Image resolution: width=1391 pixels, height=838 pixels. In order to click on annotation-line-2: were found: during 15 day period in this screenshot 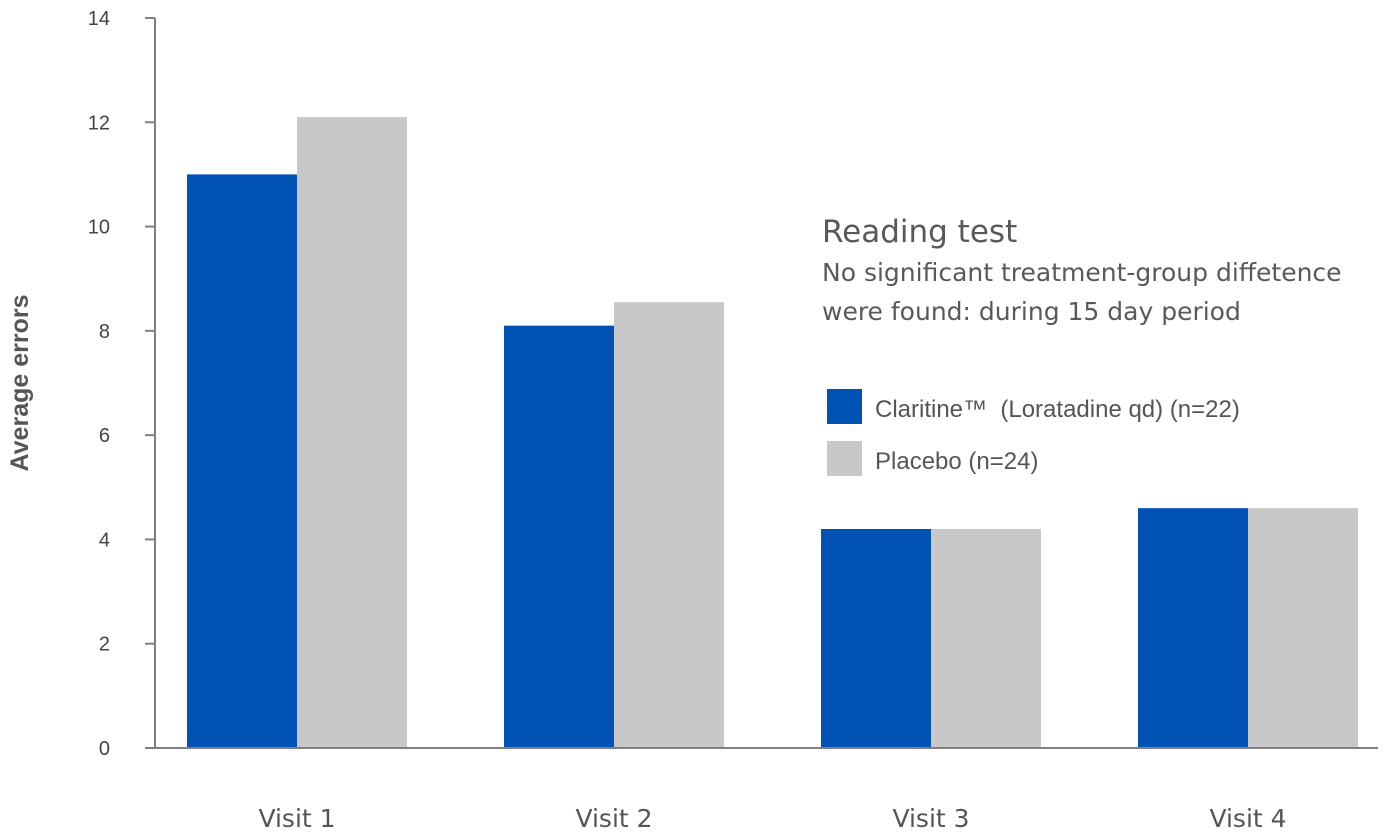, I will do `click(1031, 311)`.